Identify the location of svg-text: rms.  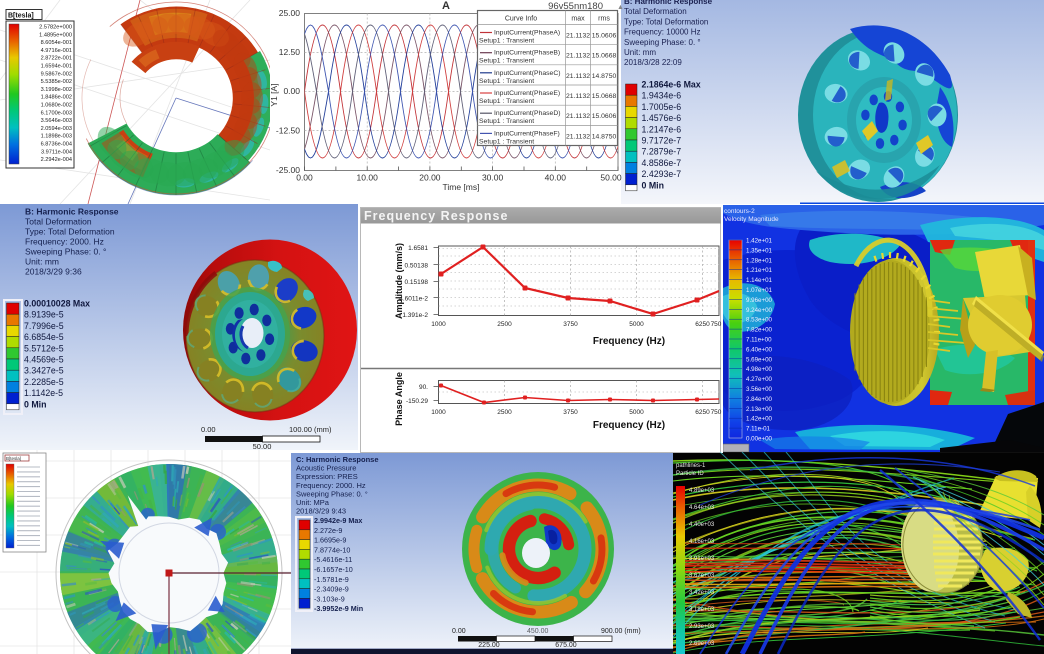
(604, 19).